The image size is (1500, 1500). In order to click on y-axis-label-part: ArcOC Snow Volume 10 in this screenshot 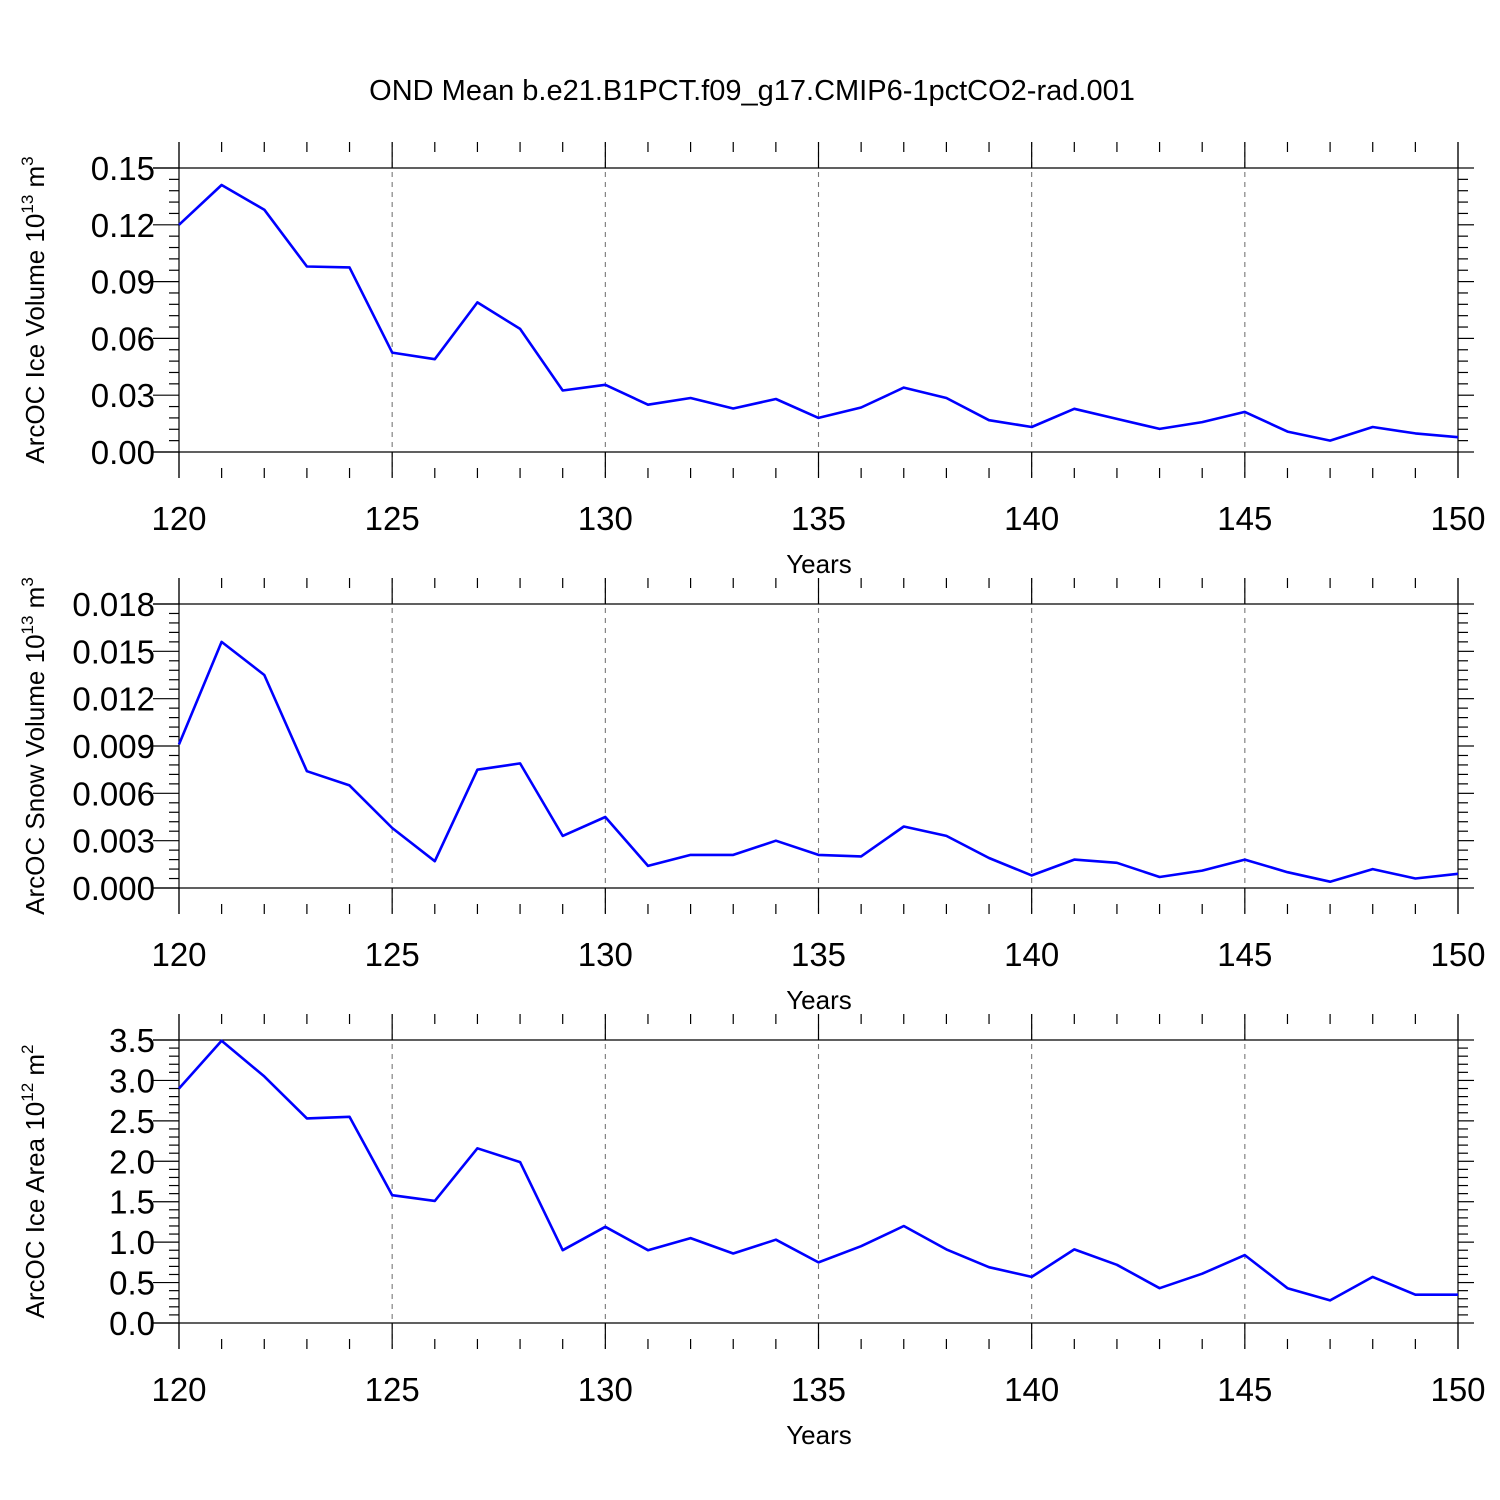, I will do `click(35, 774)`.